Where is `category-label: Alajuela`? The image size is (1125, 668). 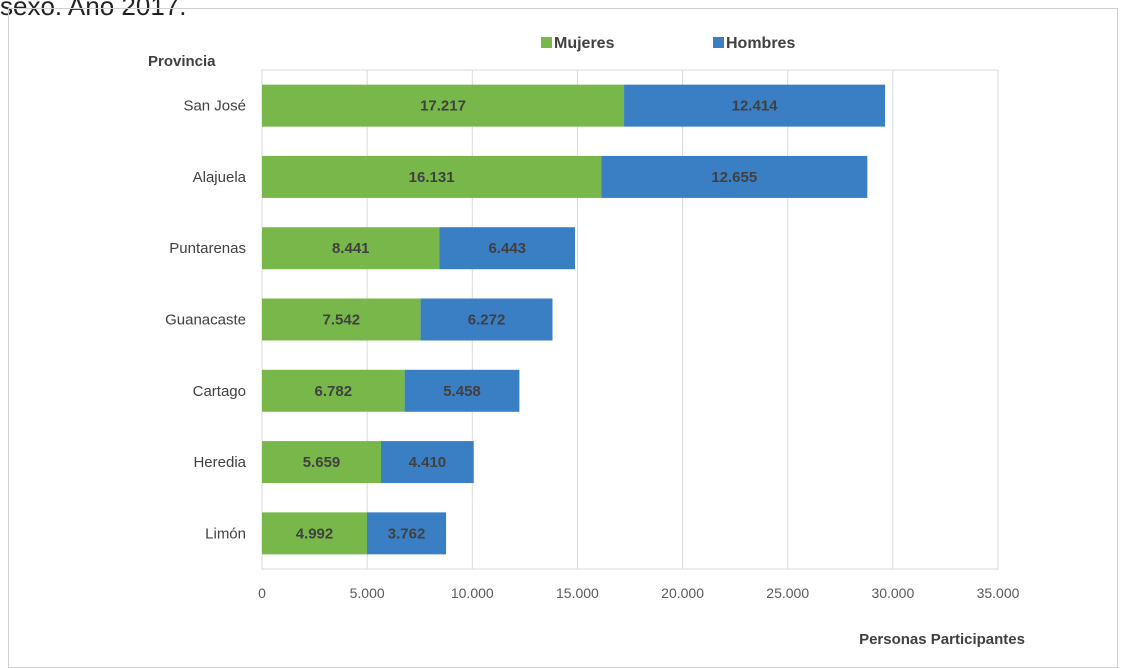
category-label: Alajuela is located at coordinates (220, 177).